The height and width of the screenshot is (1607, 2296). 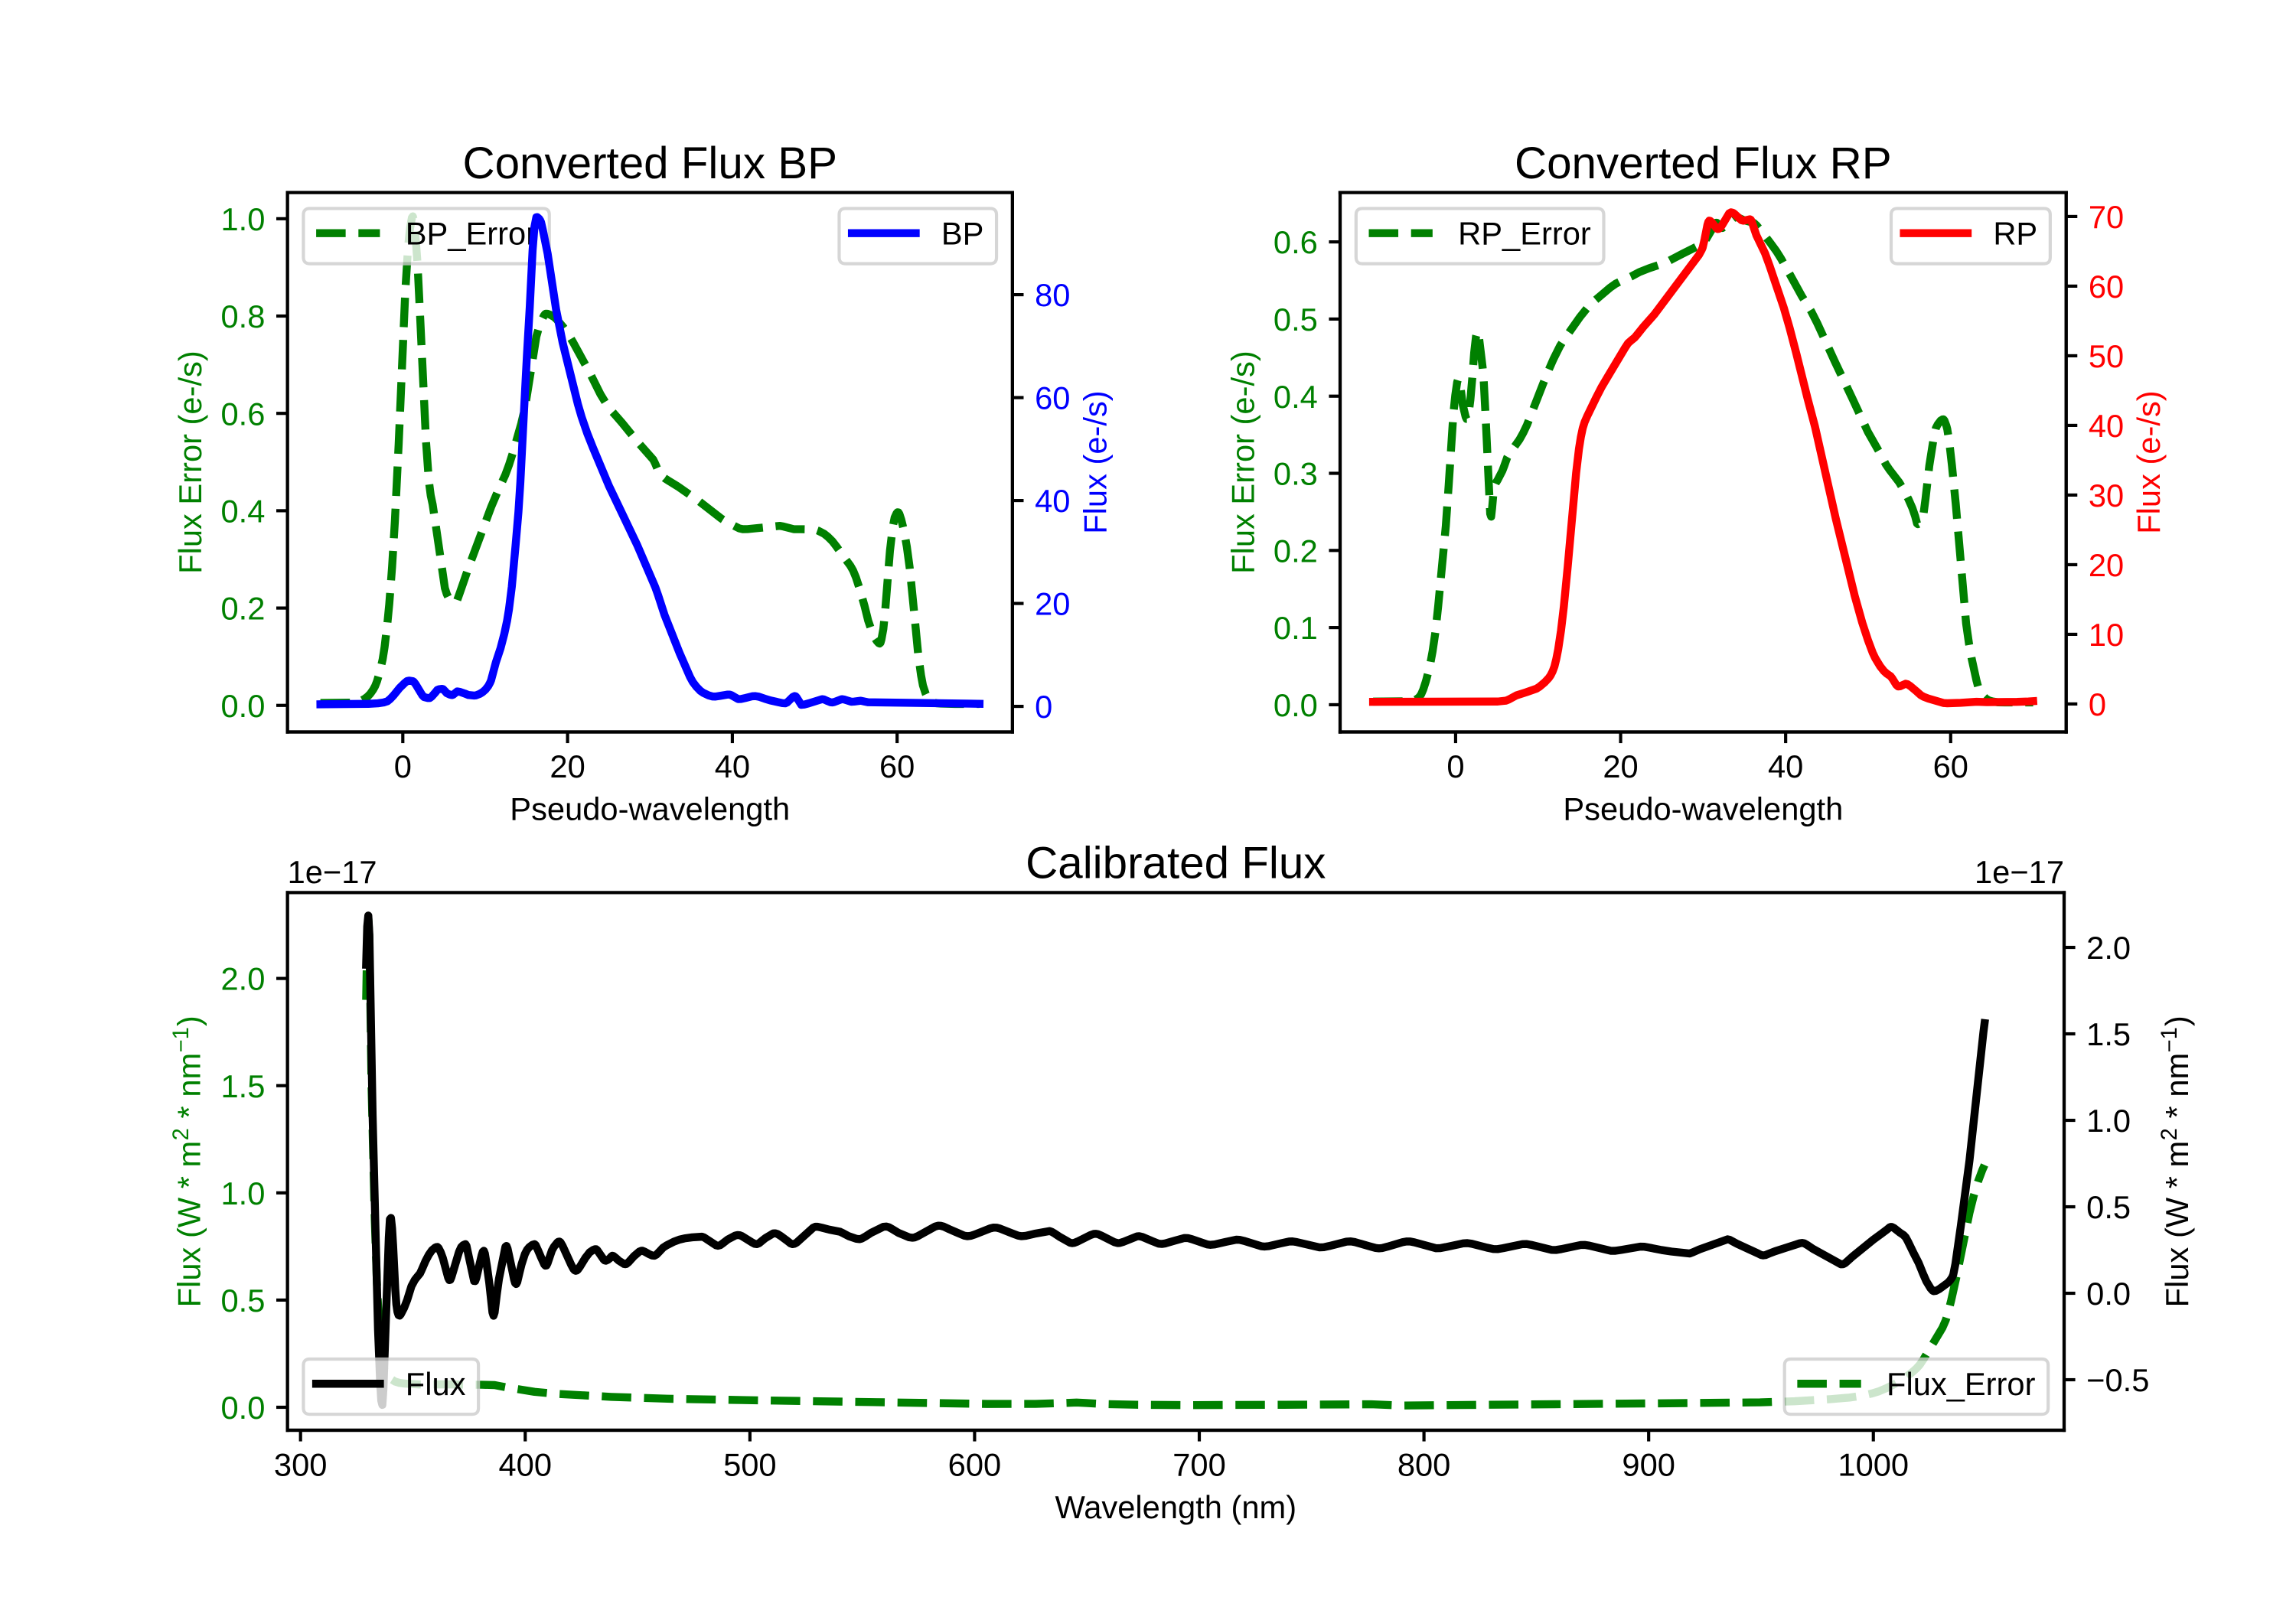 What do you see at coordinates (750, 1464) in the screenshot?
I see `svg-text: 500` at bounding box center [750, 1464].